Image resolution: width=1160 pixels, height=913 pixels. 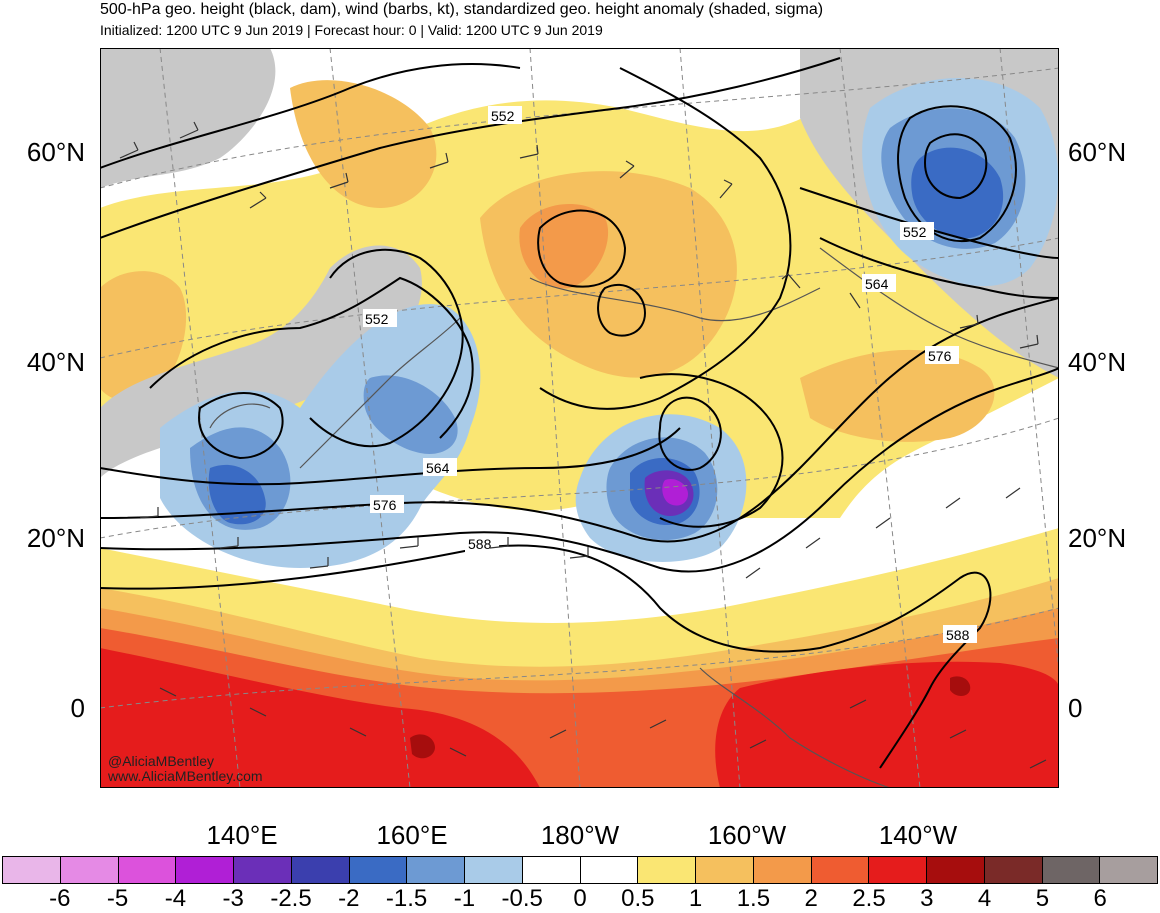 I want to click on colorbar-label: -1.5, so click(x=406, y=898).